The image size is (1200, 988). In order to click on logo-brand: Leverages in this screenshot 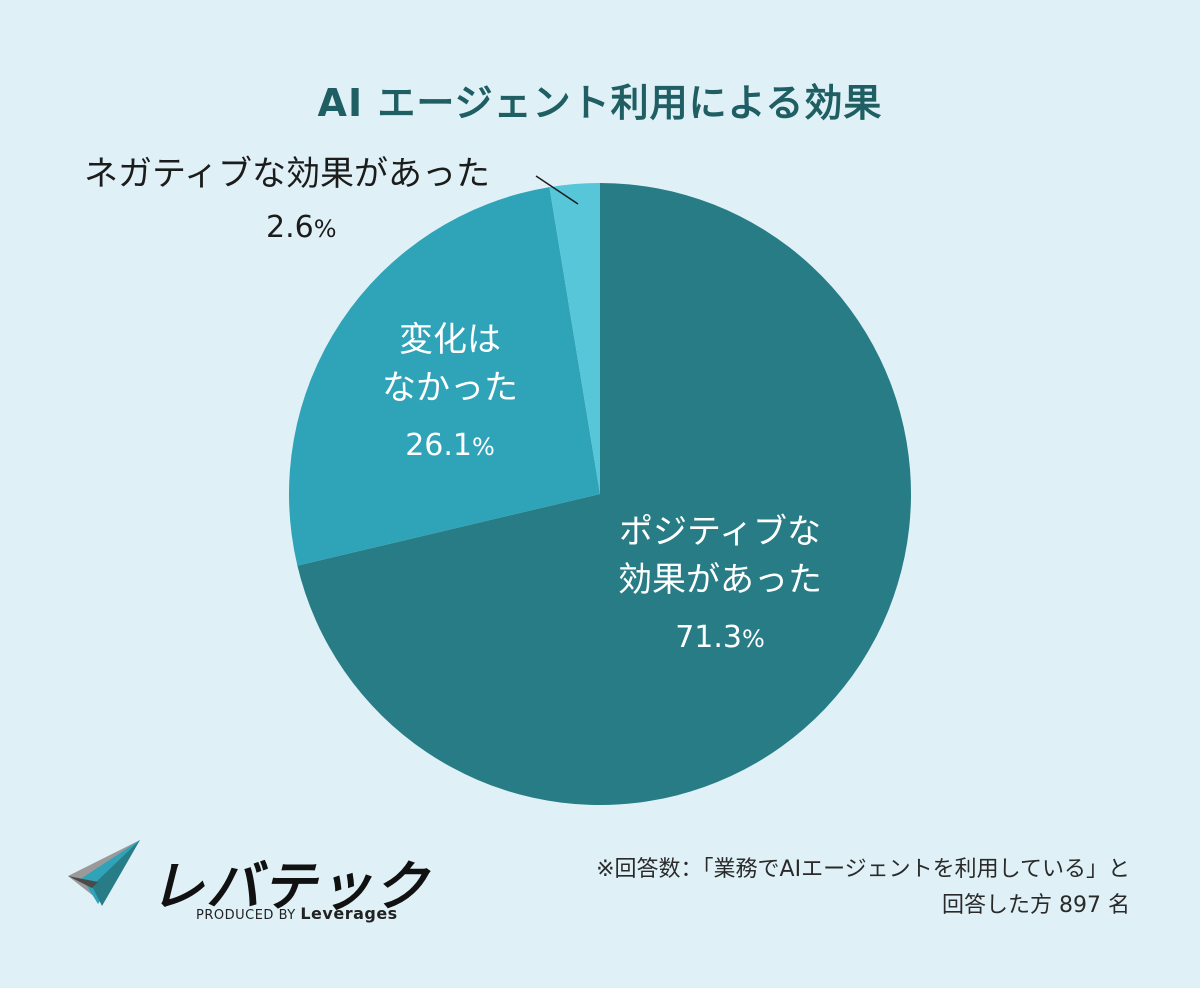, I will do `click(349, 913)`.